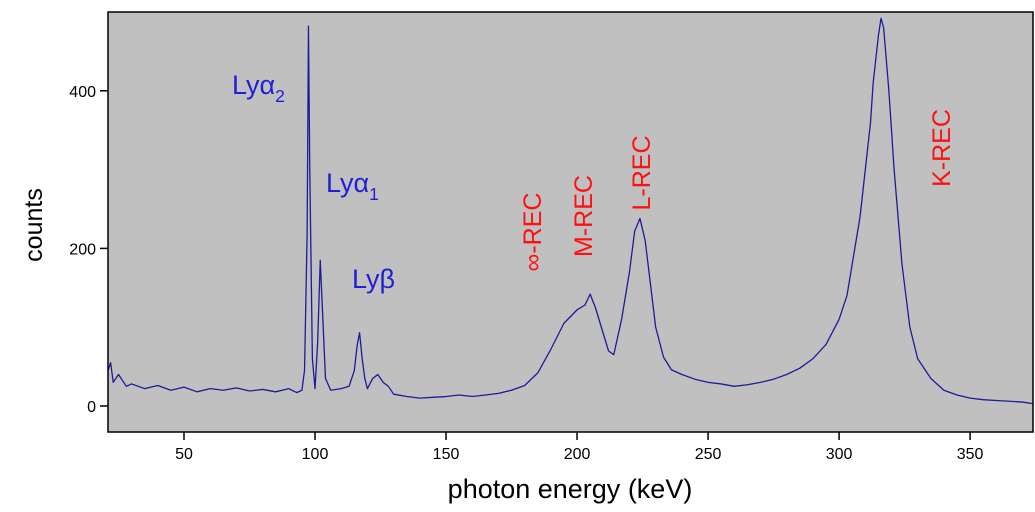 Image resolution: width=1035 pixels, height=512 pixels. I want to click on y-tick-label: 400, so click(82, 92).